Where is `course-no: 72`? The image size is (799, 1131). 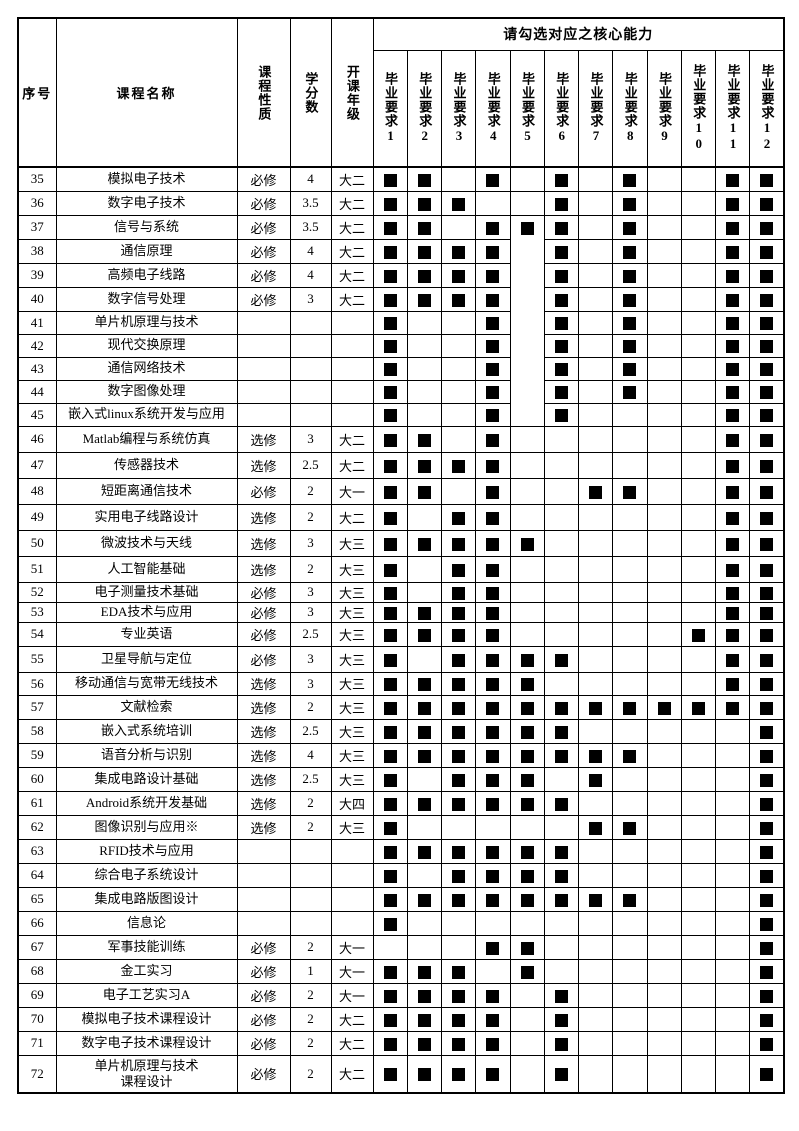
course-no: 72 is located at coordinates (37, 1074).